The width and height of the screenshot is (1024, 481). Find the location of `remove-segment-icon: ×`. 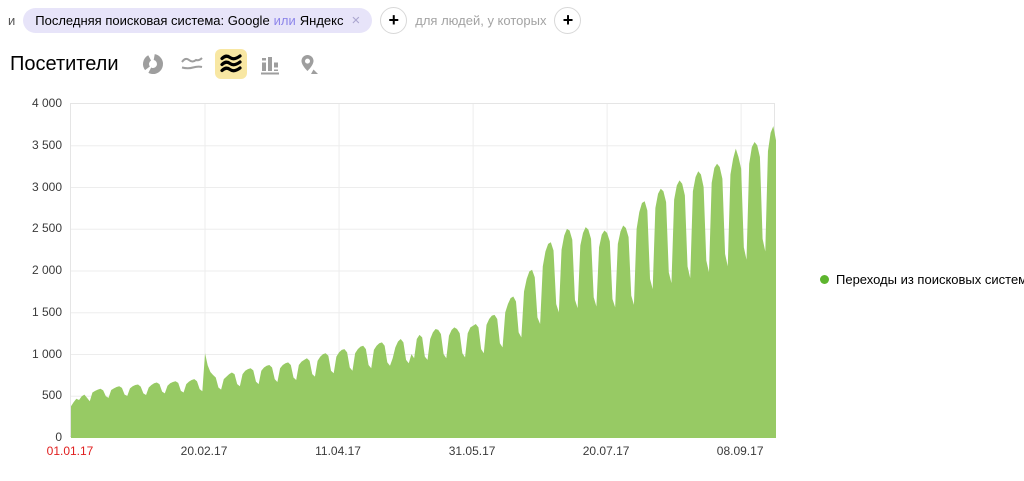

remove-segment-icon: × is located at coordinates (356, 20).